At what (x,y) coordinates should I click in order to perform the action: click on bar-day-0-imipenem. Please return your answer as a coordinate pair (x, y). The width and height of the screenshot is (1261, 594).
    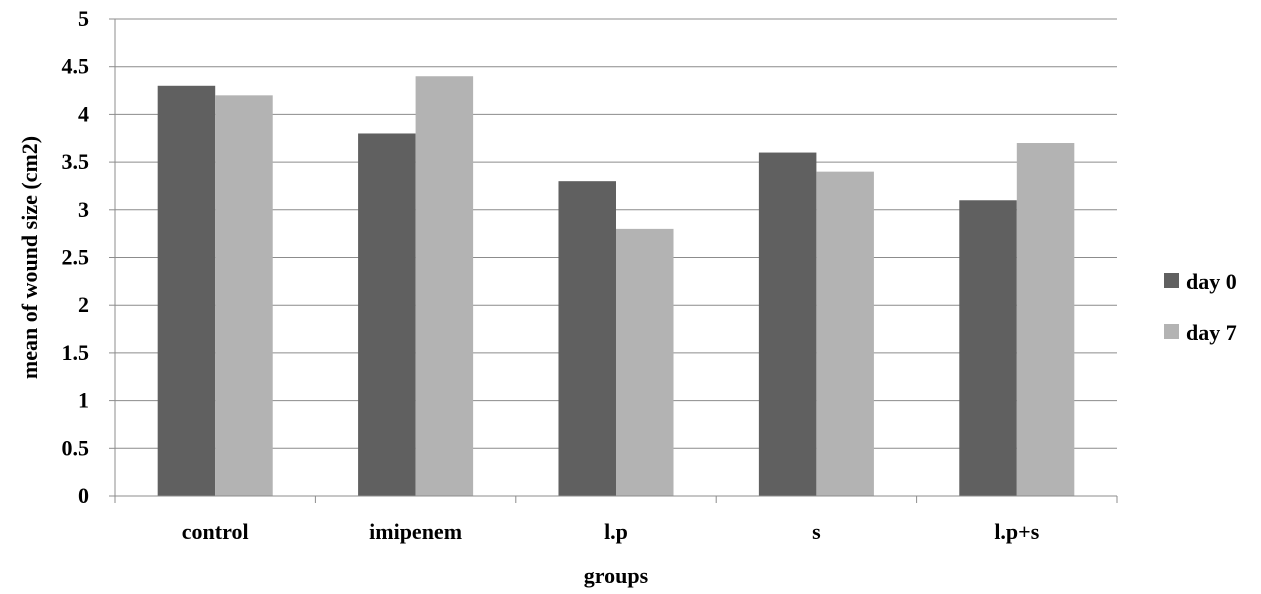
    Looking at the image, I should click on (387, 315).